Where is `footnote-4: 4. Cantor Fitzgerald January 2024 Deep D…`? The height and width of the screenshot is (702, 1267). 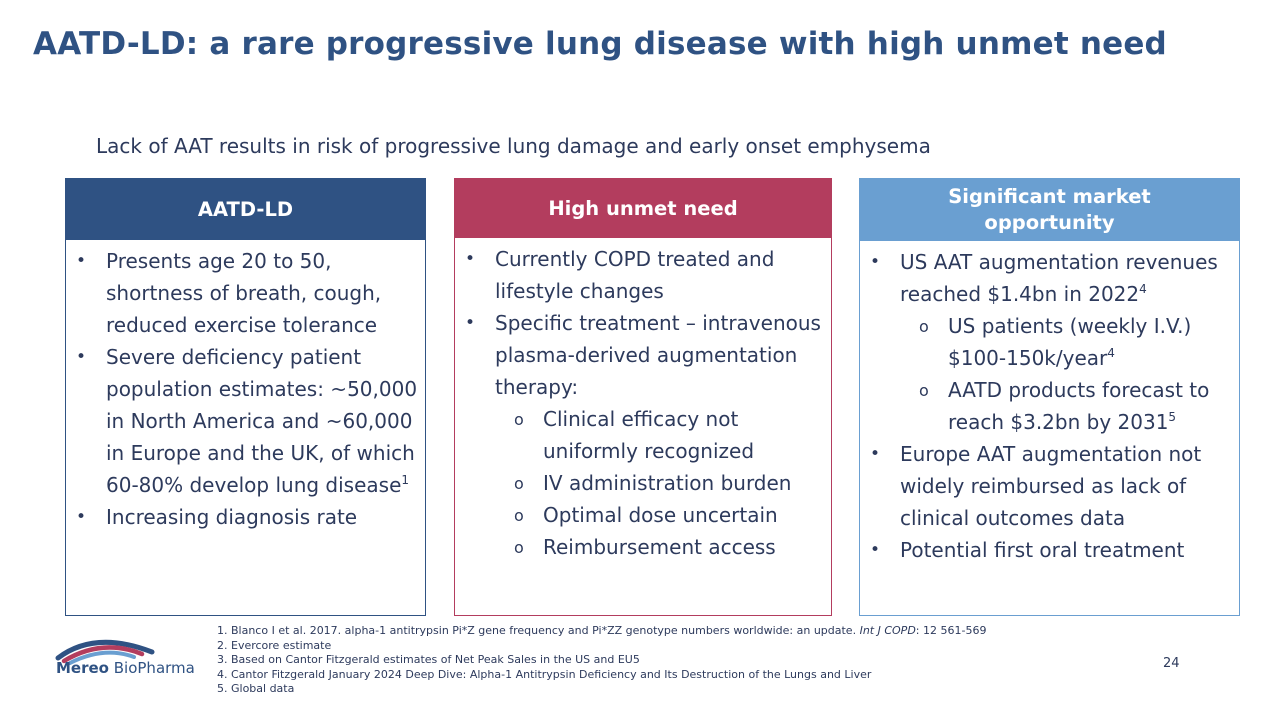
footnote-4: 4. Cantor Fitzgerald January 2024 Deep D… is located at coordinates (544, 674).